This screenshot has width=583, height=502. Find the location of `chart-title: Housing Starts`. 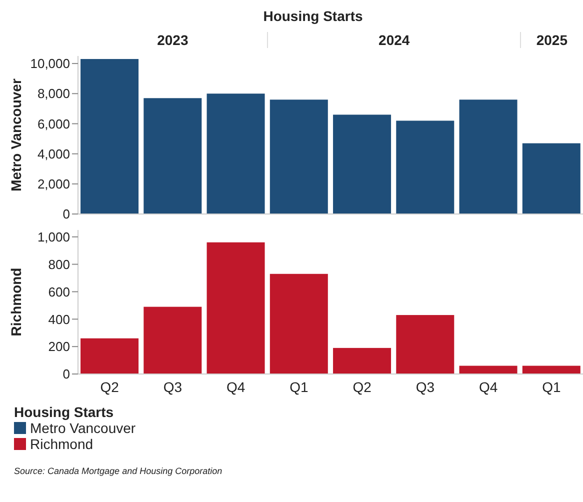

chart-title: Housing Starts is located at coordinates (313, 16).